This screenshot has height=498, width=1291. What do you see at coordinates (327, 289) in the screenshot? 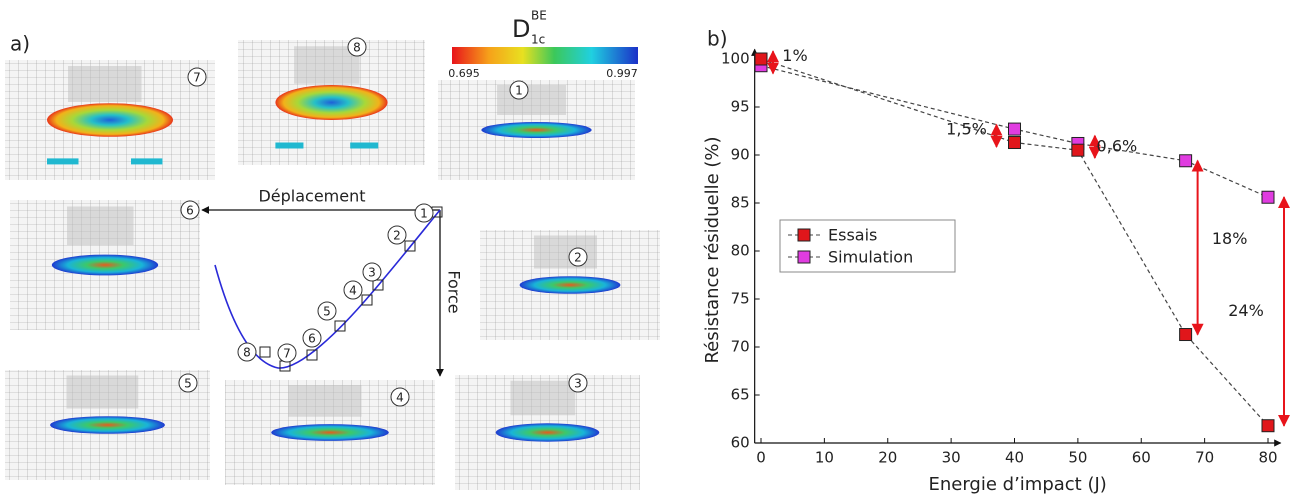
I see `force-curve` at bounding box center [327, 289].